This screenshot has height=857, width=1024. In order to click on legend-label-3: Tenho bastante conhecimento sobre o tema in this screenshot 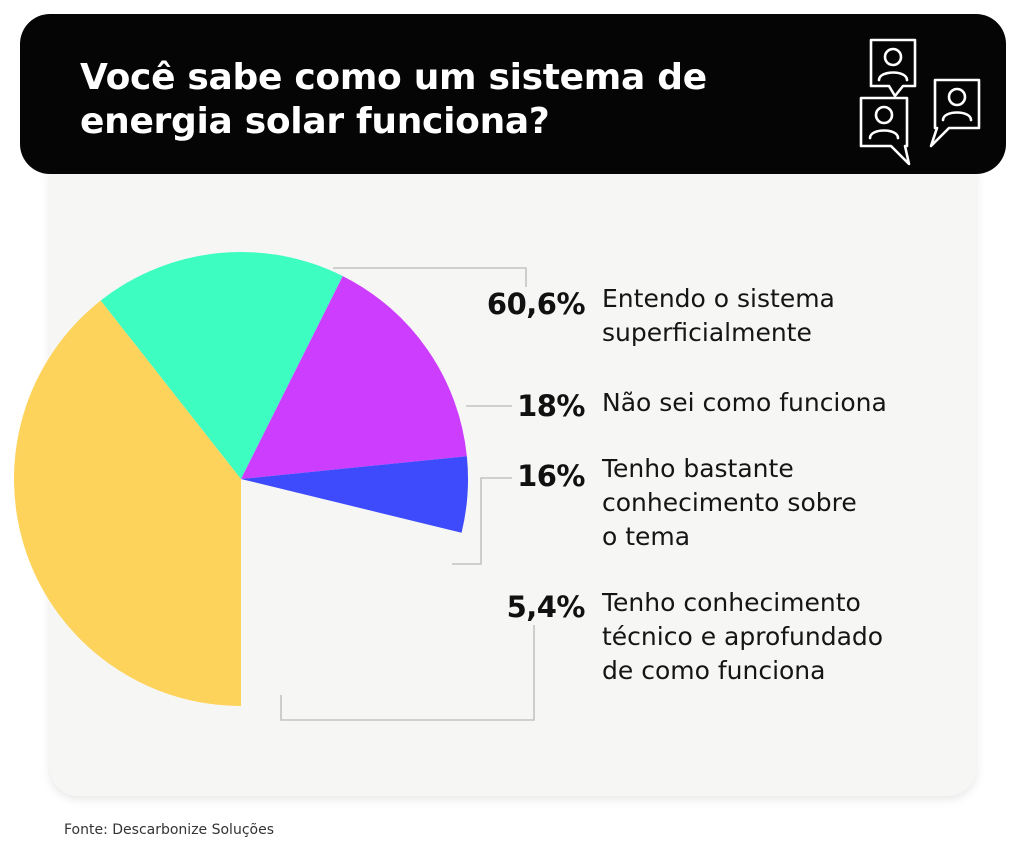, I will do `click(802, 503)`.